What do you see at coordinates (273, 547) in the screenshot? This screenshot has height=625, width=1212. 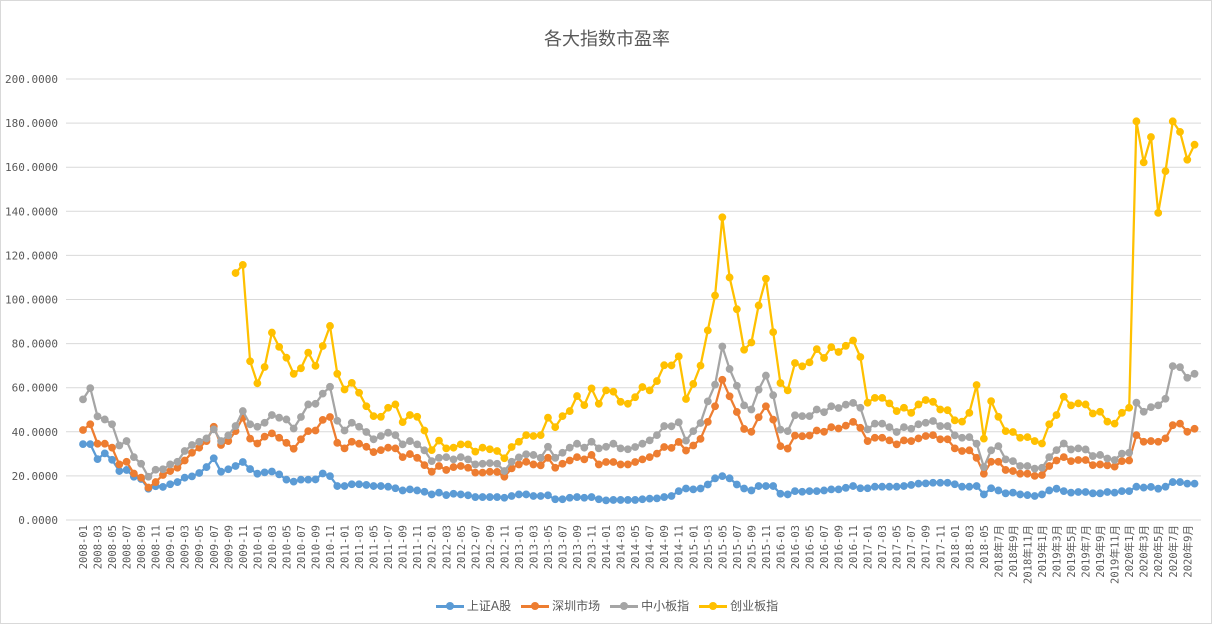 I see `x-tick-label: 2010-03` at bounding box center [273, 547].